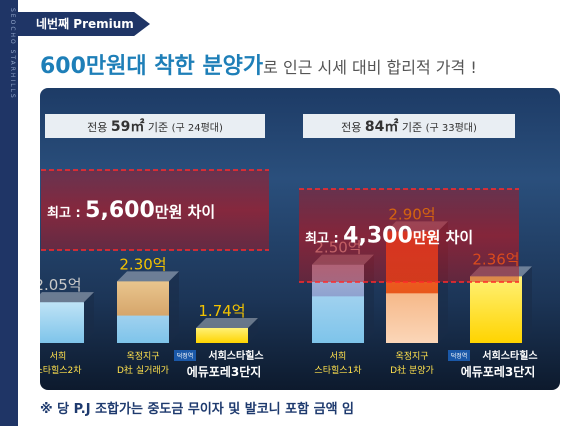 Image resolution: width=570 pixels, height=426 pixels. I want to click on callout-text: 최고 : 4,300만원 차이, so click(389, 236).